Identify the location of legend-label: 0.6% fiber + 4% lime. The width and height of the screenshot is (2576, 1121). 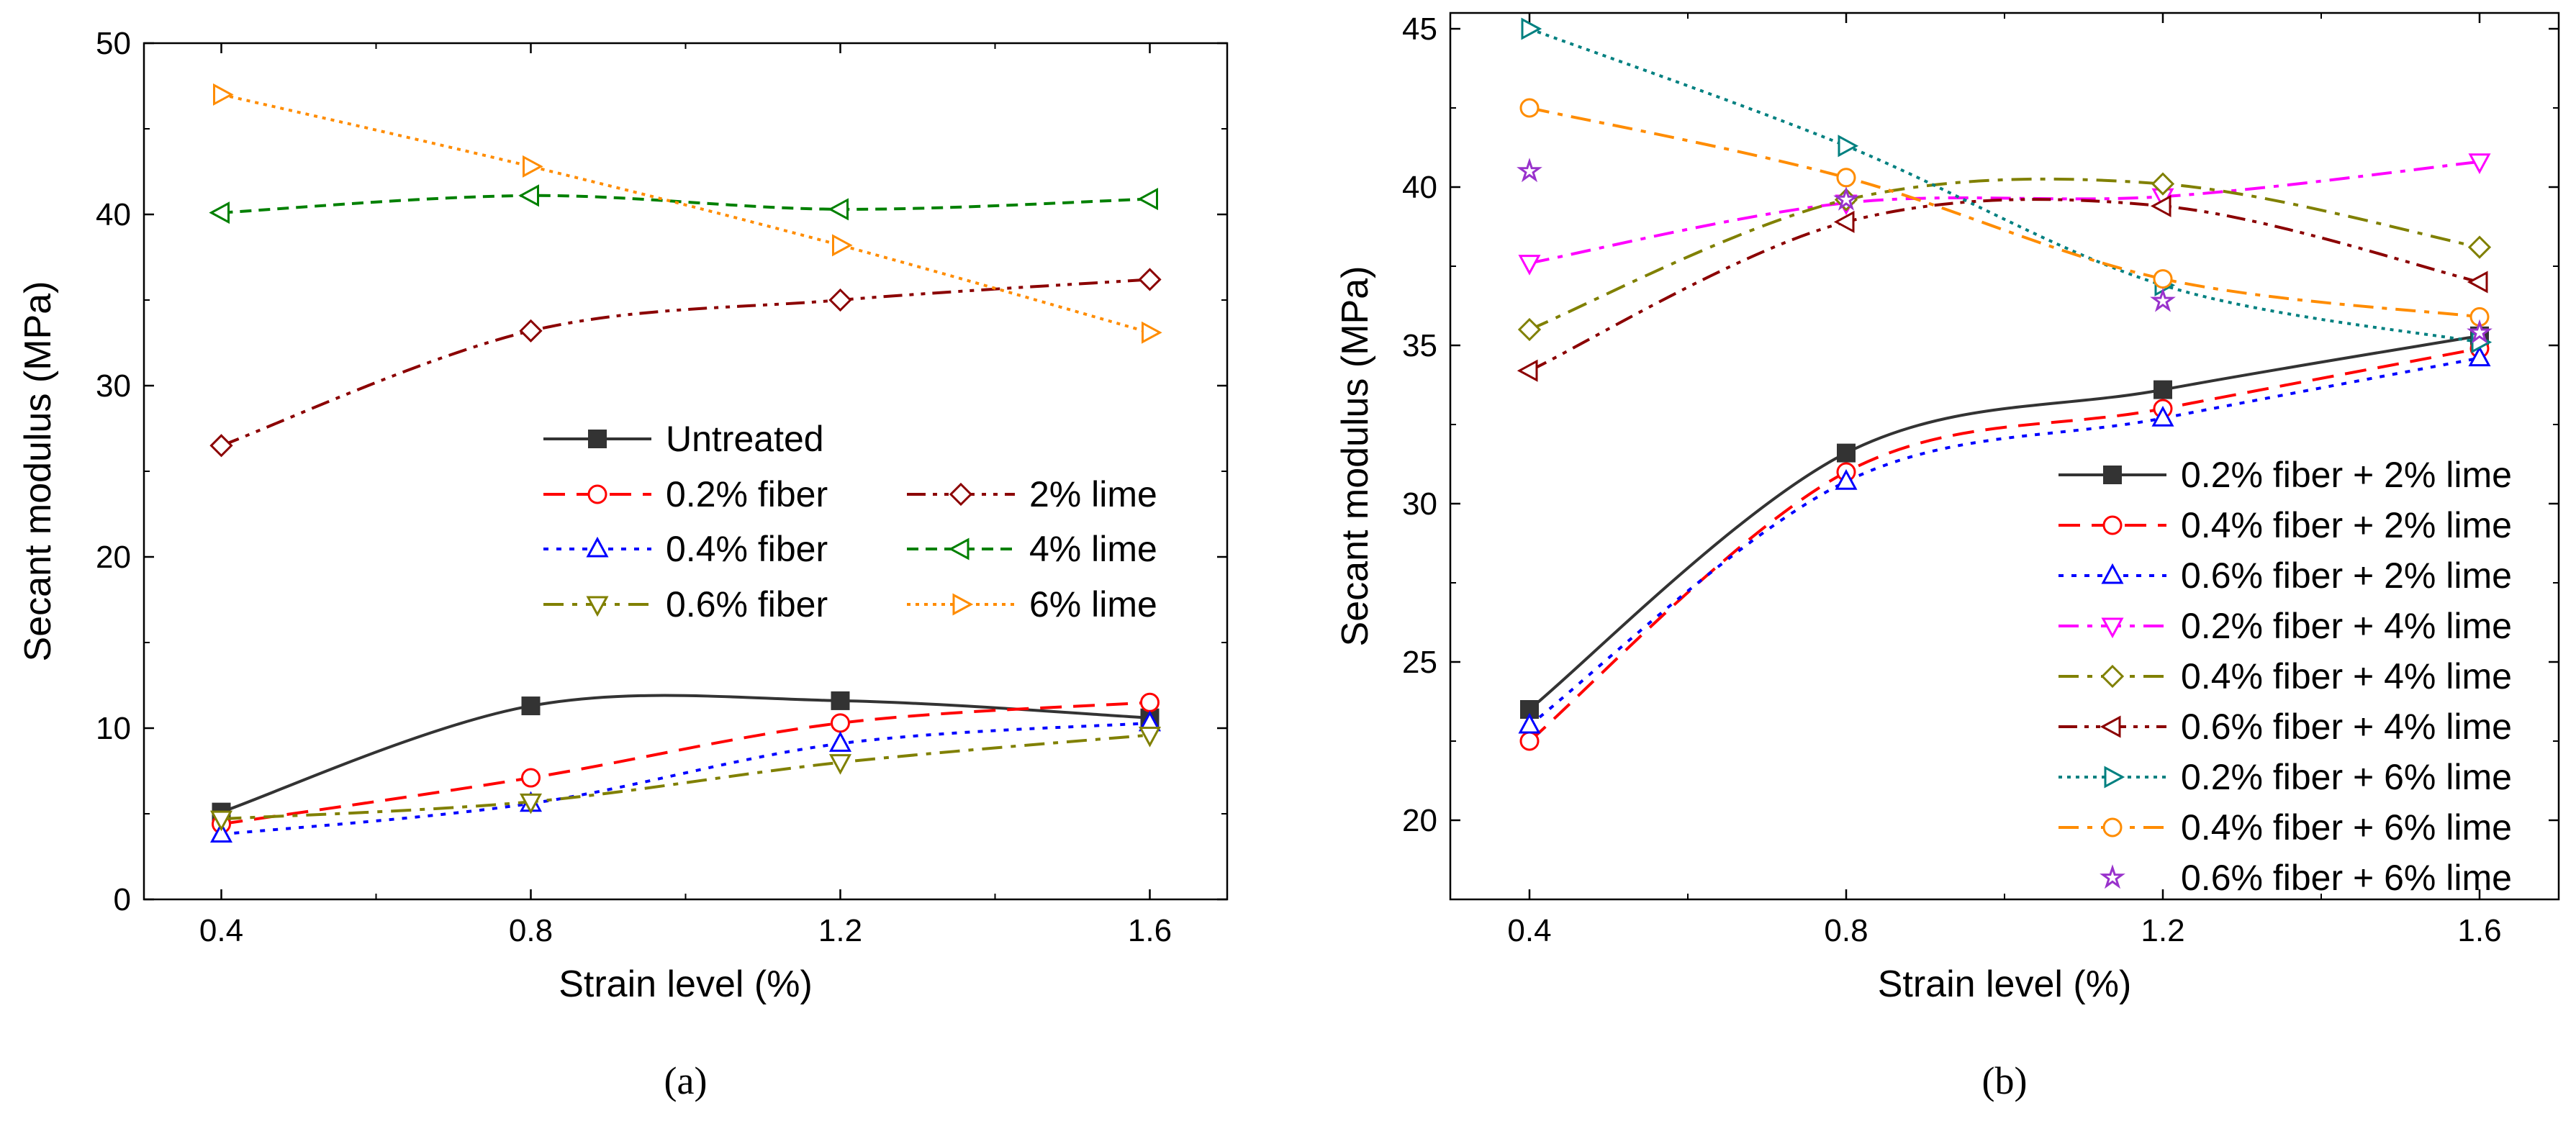
(2347, 727).